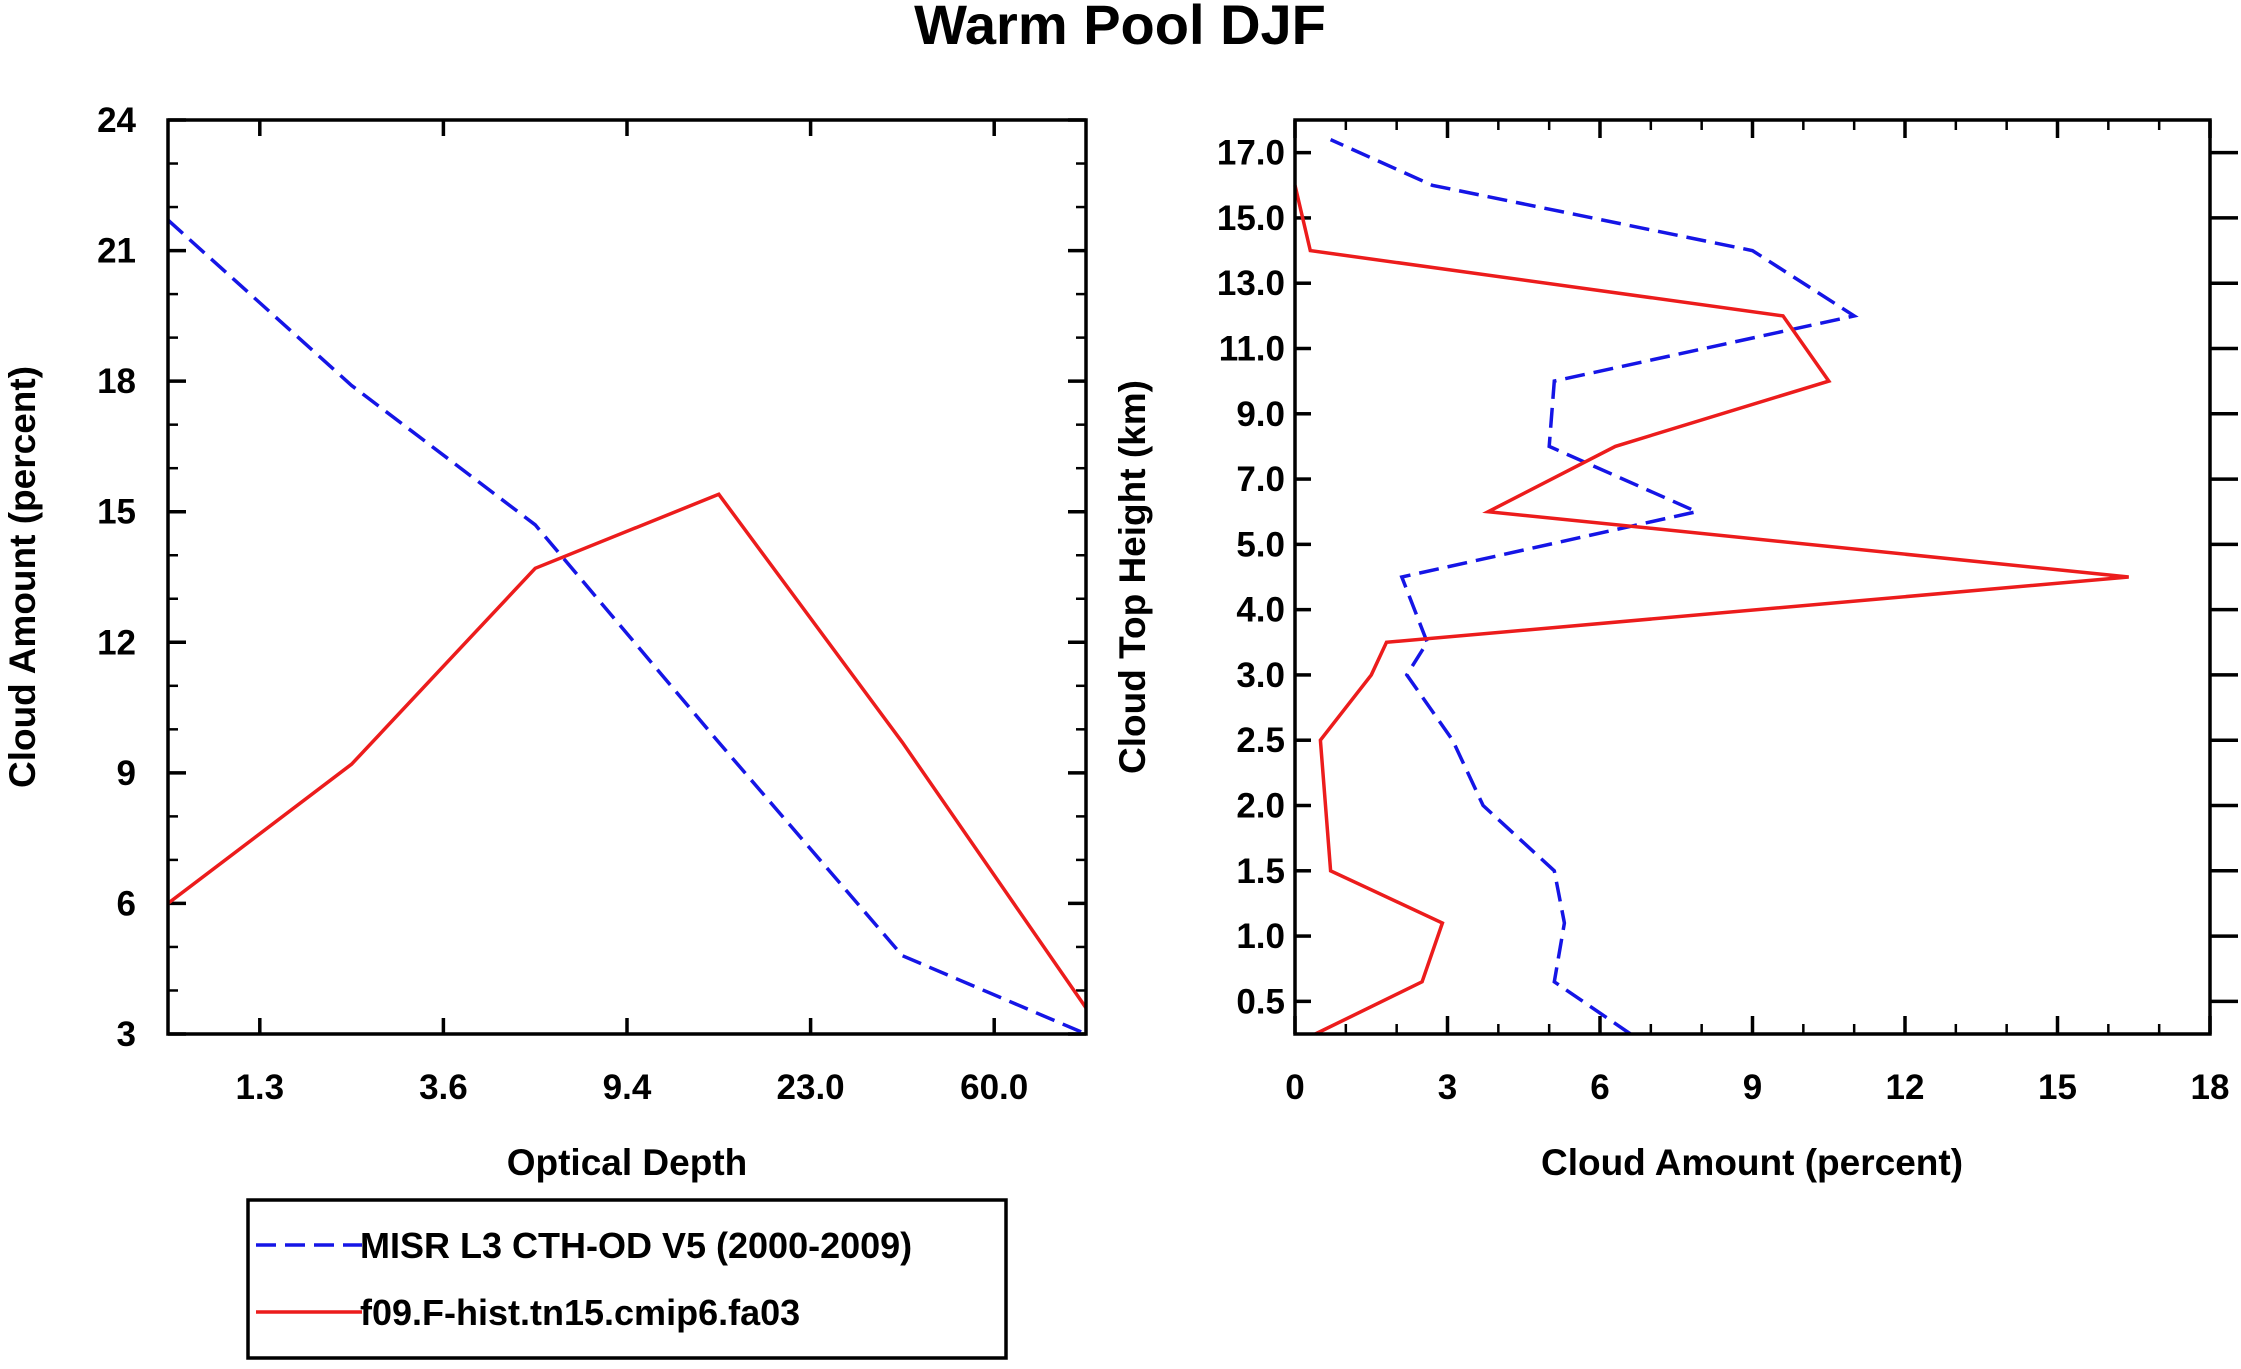 The height and width of the screenshot is (1369, 2241). I want to click on right-xaxis-label: Cloud Amount (percent), so click(1752, 1162).